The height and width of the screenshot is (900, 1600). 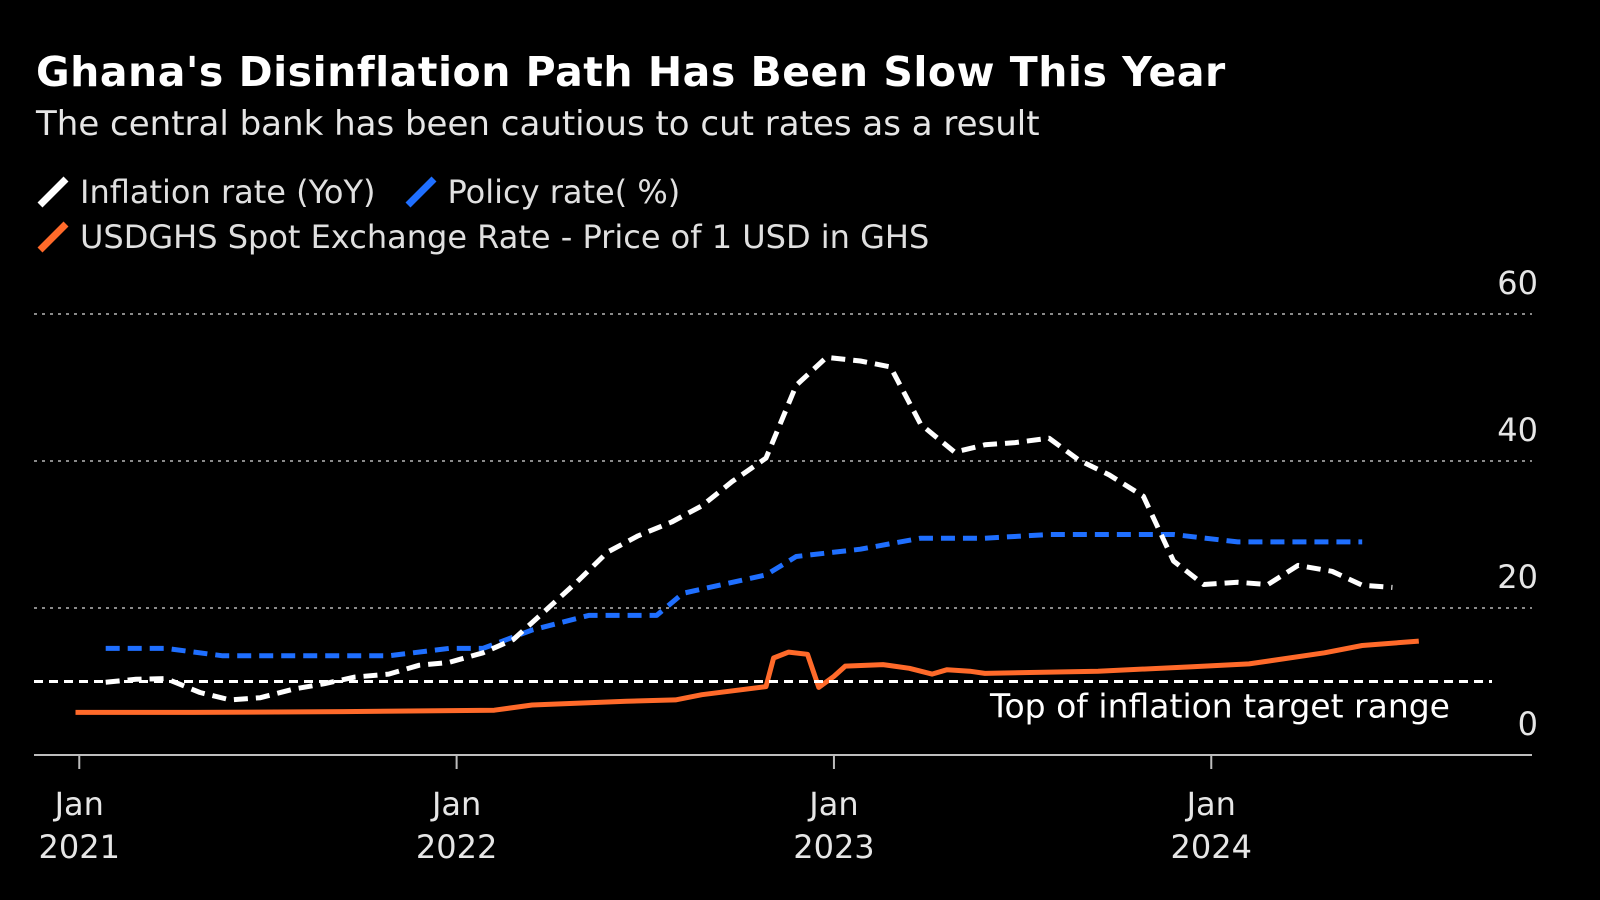 I want to click on usdghs-exchange-rate-line, so click(x=747, y=676).